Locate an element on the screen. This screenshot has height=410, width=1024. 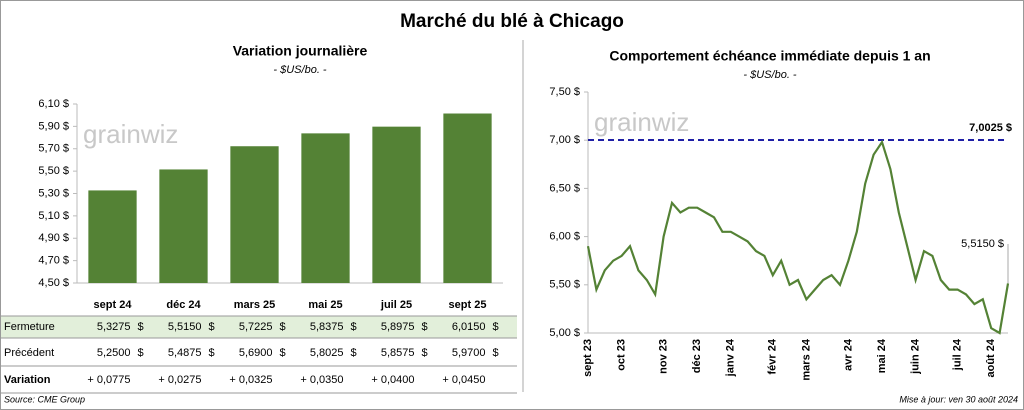
x-tick-label: août 24 is located at coordinates (991, 357).